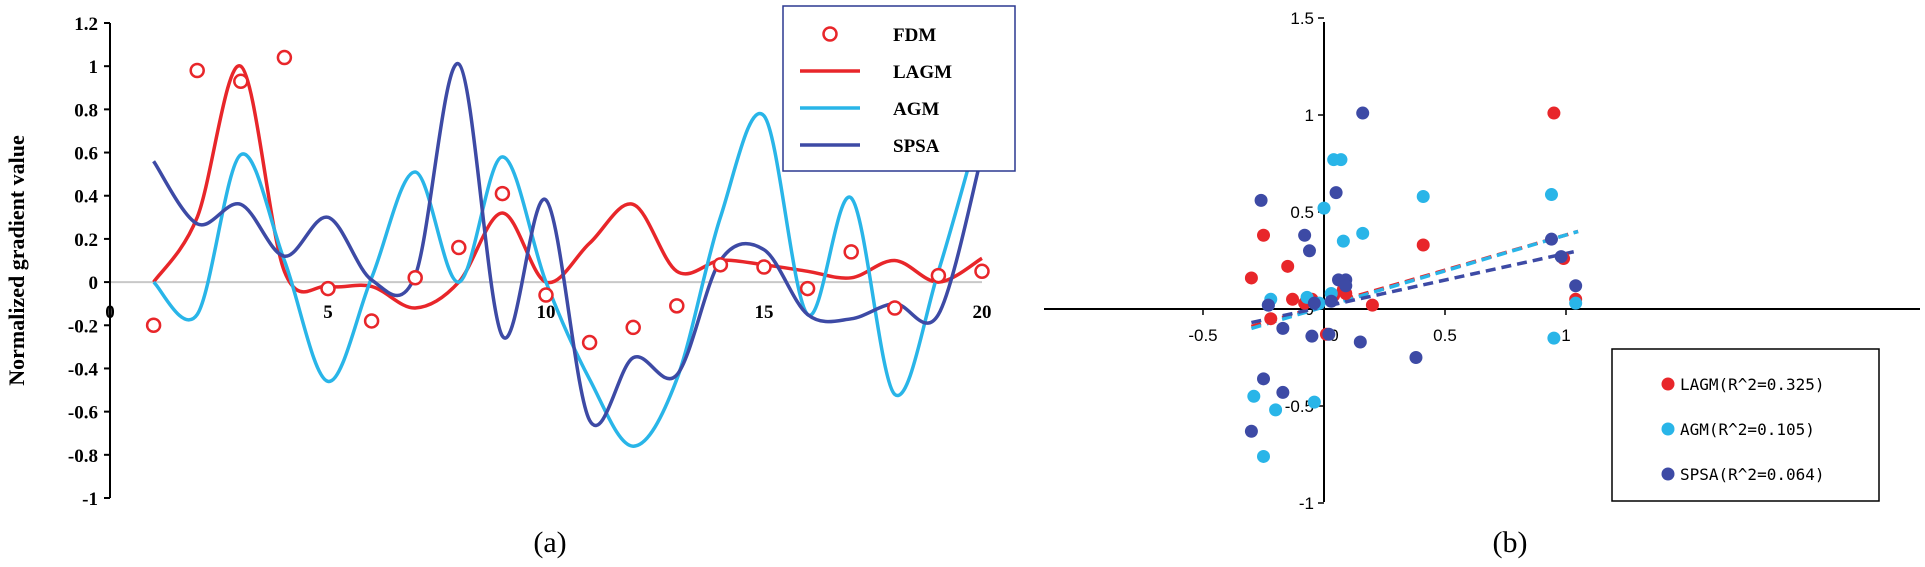  What do you see at coordinates (914, 35) in the screenshot?
I see `legend-label-fdm: FDM` at bounding box center [914, 35].